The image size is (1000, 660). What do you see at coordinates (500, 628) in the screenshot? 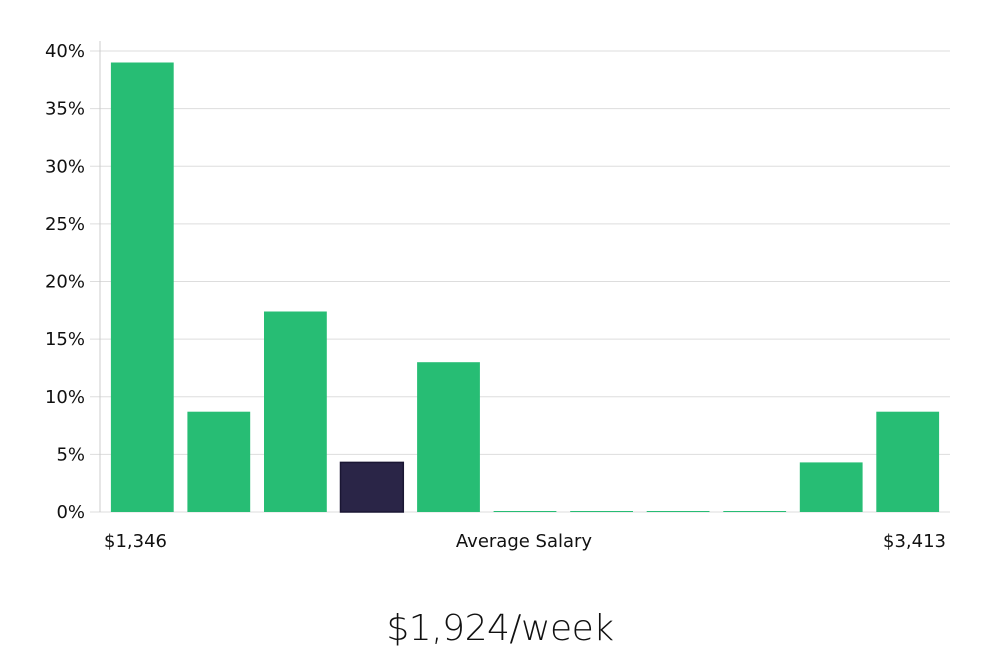
I see `average-salary-value: $1,924/week` at bounding box center [500, 628].